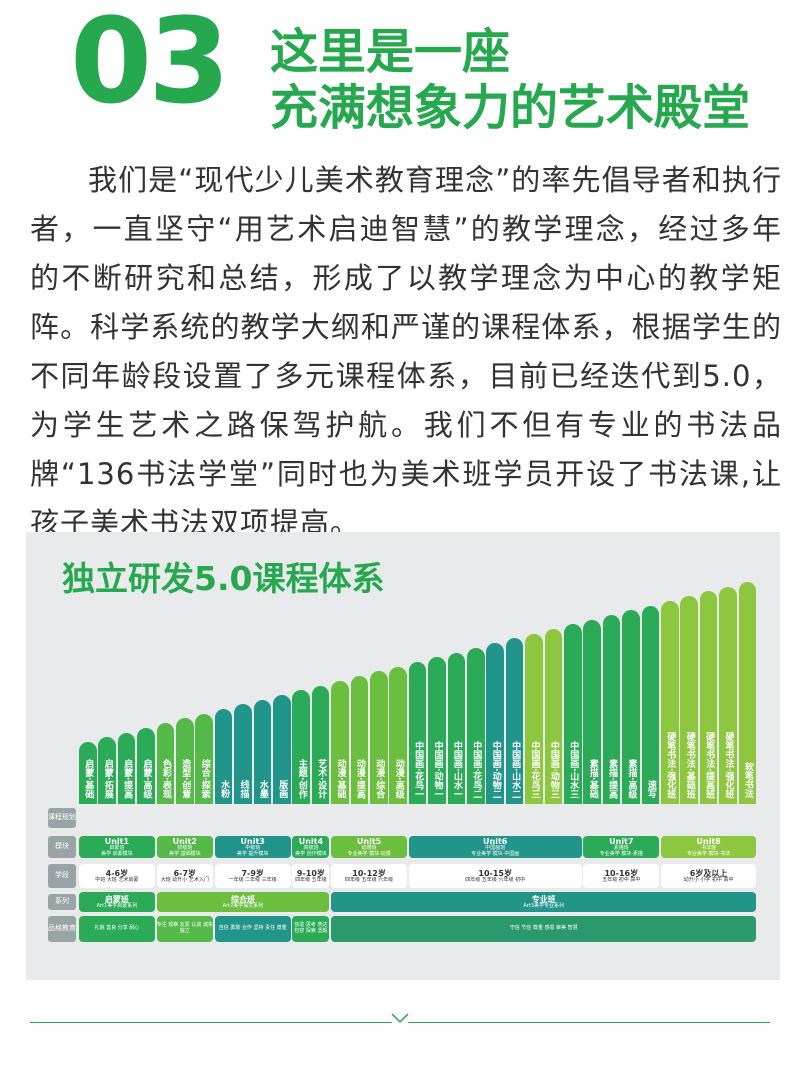 This screenshot has height=1066, width=800. Describe the element at coordinates (543, 905) in the screenshot. I see `series-desc: Art3美学专业系列` at that location.